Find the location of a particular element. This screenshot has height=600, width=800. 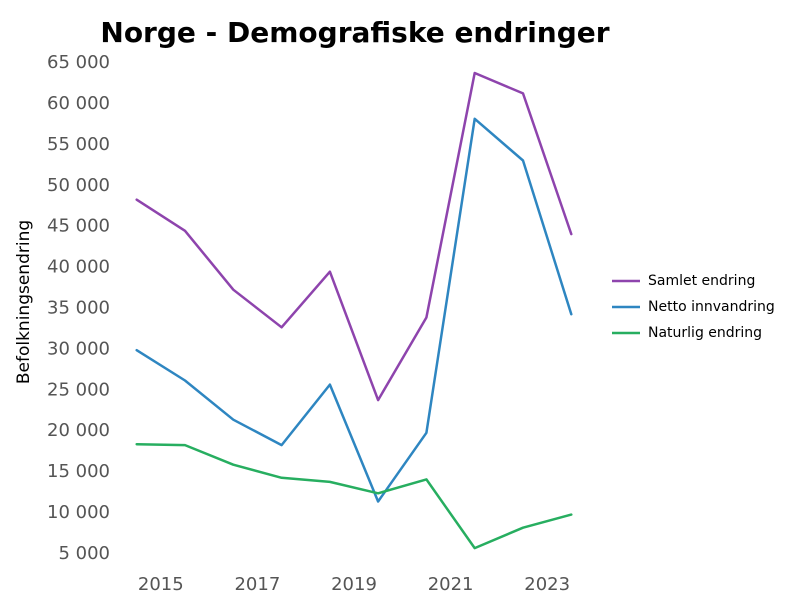

y-tick-label: 5 000 is located at coordinates (84, 553).